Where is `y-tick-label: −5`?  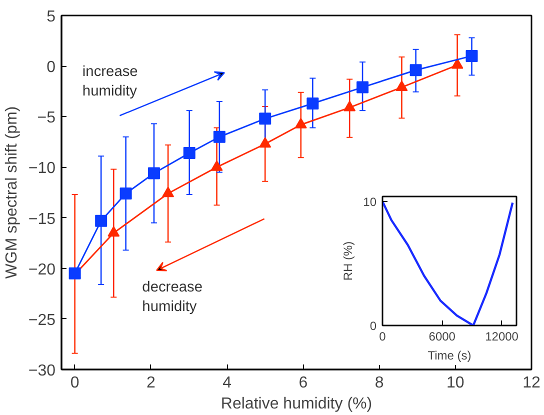 y-tick-label: −5 is located at coordinates (46, 118).